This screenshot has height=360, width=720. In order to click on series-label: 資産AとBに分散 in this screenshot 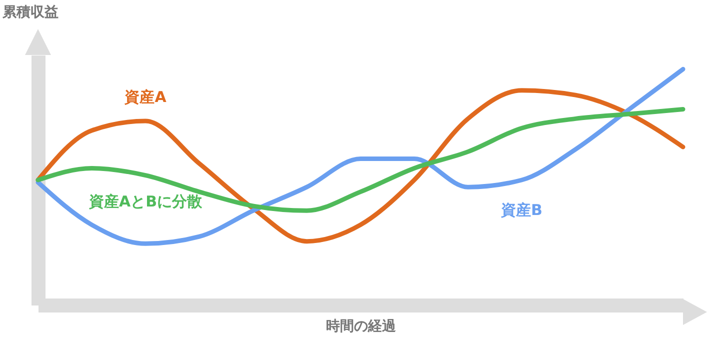, I will do `click(146, 201)`.